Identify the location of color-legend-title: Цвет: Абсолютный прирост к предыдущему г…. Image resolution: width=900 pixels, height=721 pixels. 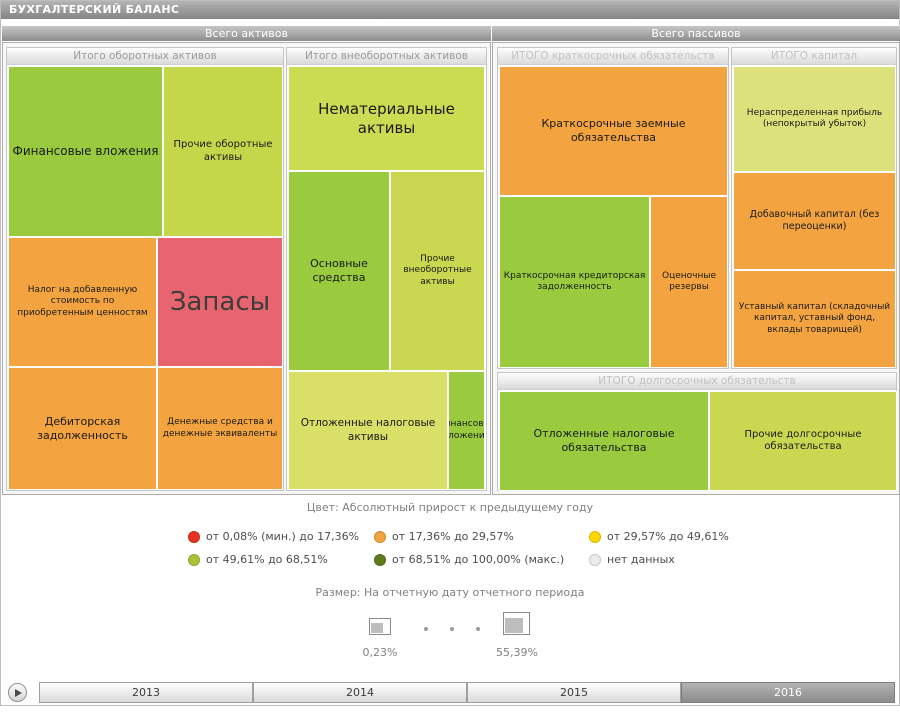
(450, 507).